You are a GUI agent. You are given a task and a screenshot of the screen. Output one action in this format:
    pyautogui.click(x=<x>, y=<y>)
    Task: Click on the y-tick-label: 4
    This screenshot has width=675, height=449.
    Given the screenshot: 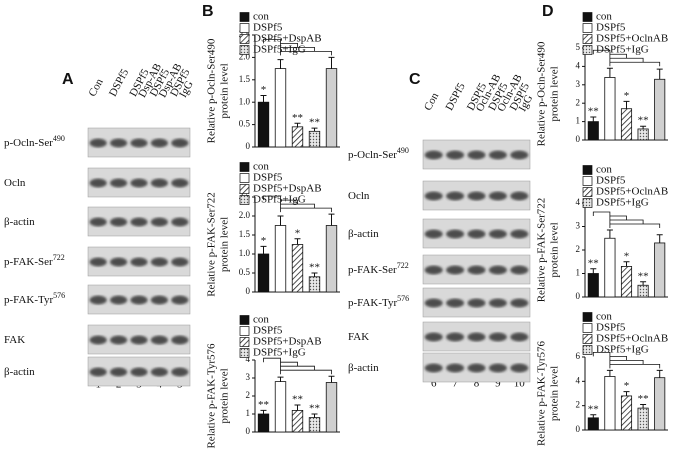 What is the action you would take?
    pyautogui.click(x=578, y=65)
    